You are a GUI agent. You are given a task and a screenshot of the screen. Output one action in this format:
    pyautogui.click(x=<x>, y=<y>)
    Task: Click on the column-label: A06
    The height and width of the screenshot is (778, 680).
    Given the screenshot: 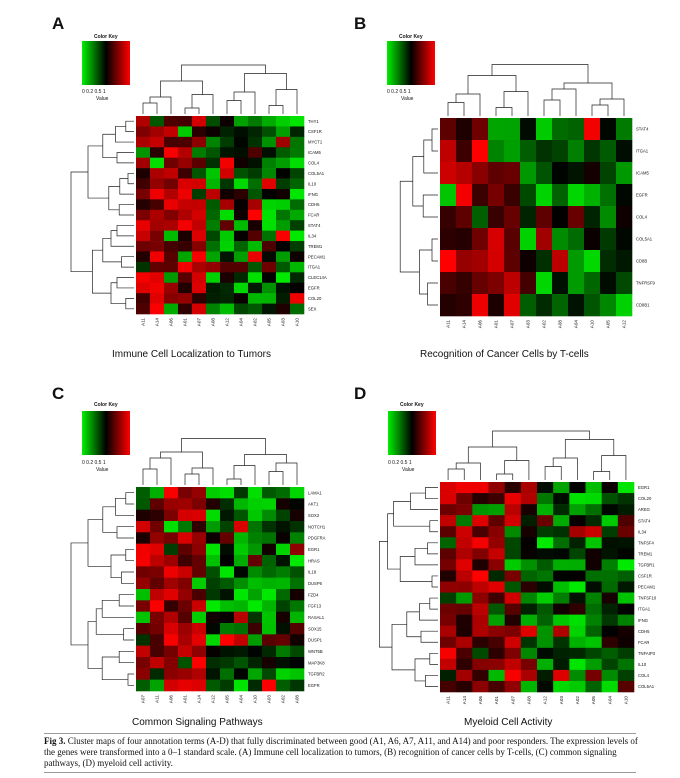 What is the action you would take?
    pyautogui.click(x=480, y=700)
    